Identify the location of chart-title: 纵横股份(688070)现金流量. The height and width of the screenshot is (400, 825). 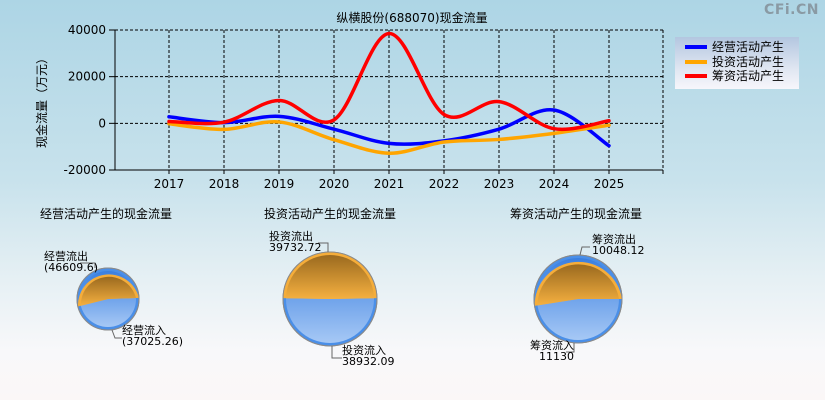
(411, 17).